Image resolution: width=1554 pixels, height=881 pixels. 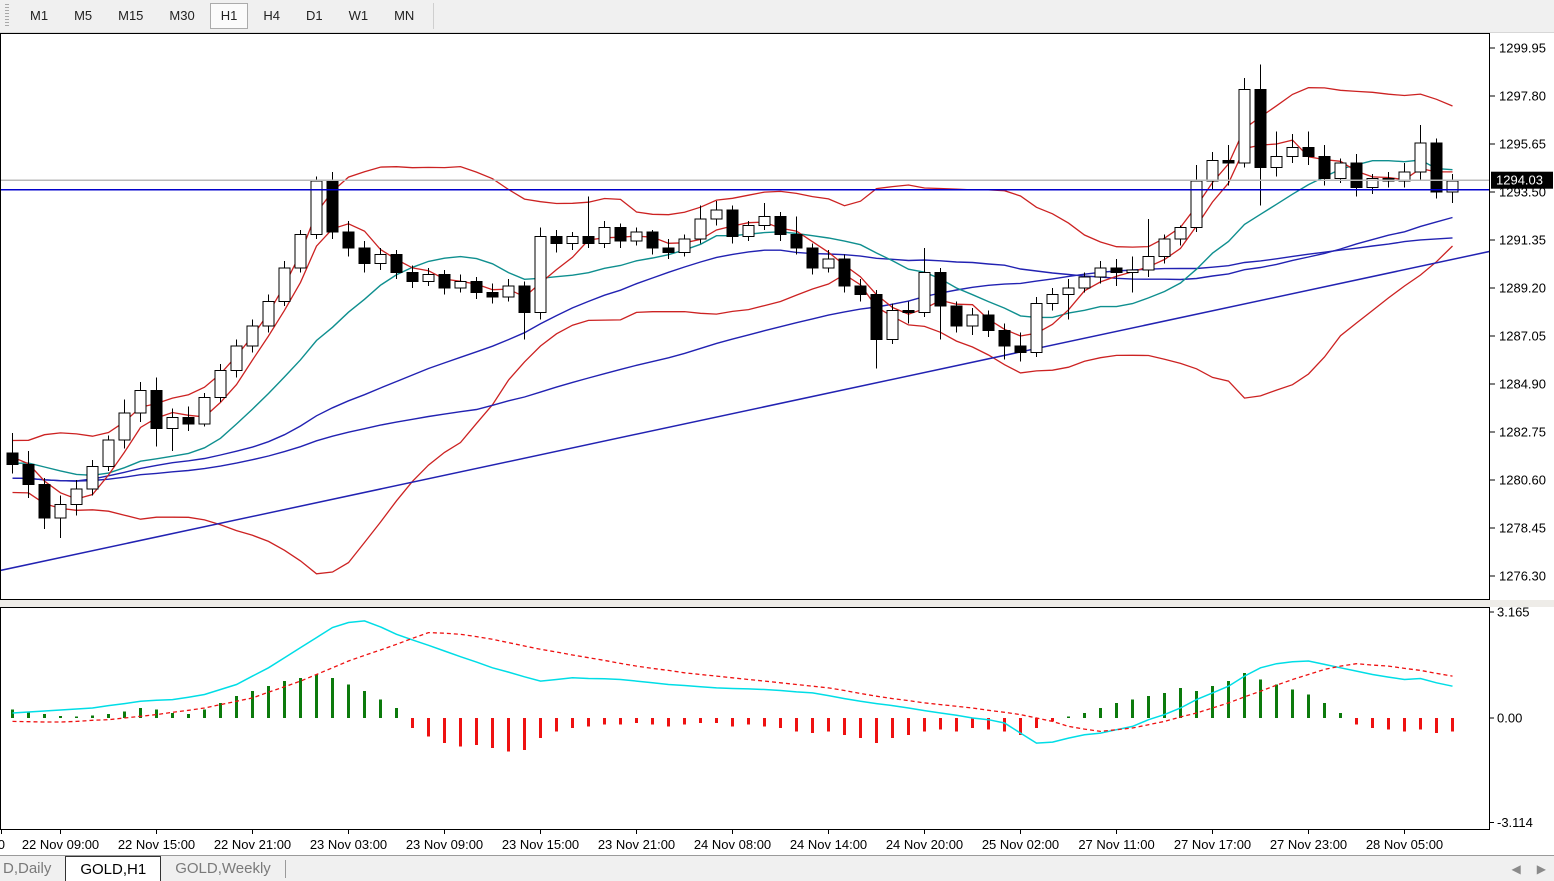 What do you see at coordinates (777, 16) in the screenshot?
I see `timeframe-toolbar: M1 M5 M15 M30 H1 H4 D1 W1 MN` at bounding box center [777, 16].